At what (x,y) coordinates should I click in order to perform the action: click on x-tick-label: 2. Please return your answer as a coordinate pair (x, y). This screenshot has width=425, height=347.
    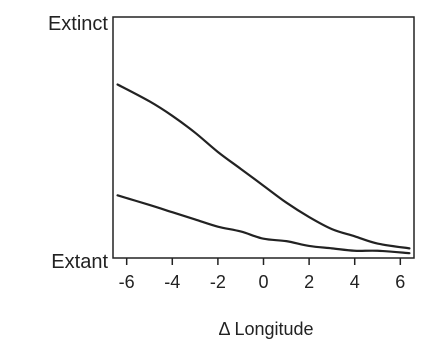
    Looking at the image, I should click on (309, 282).